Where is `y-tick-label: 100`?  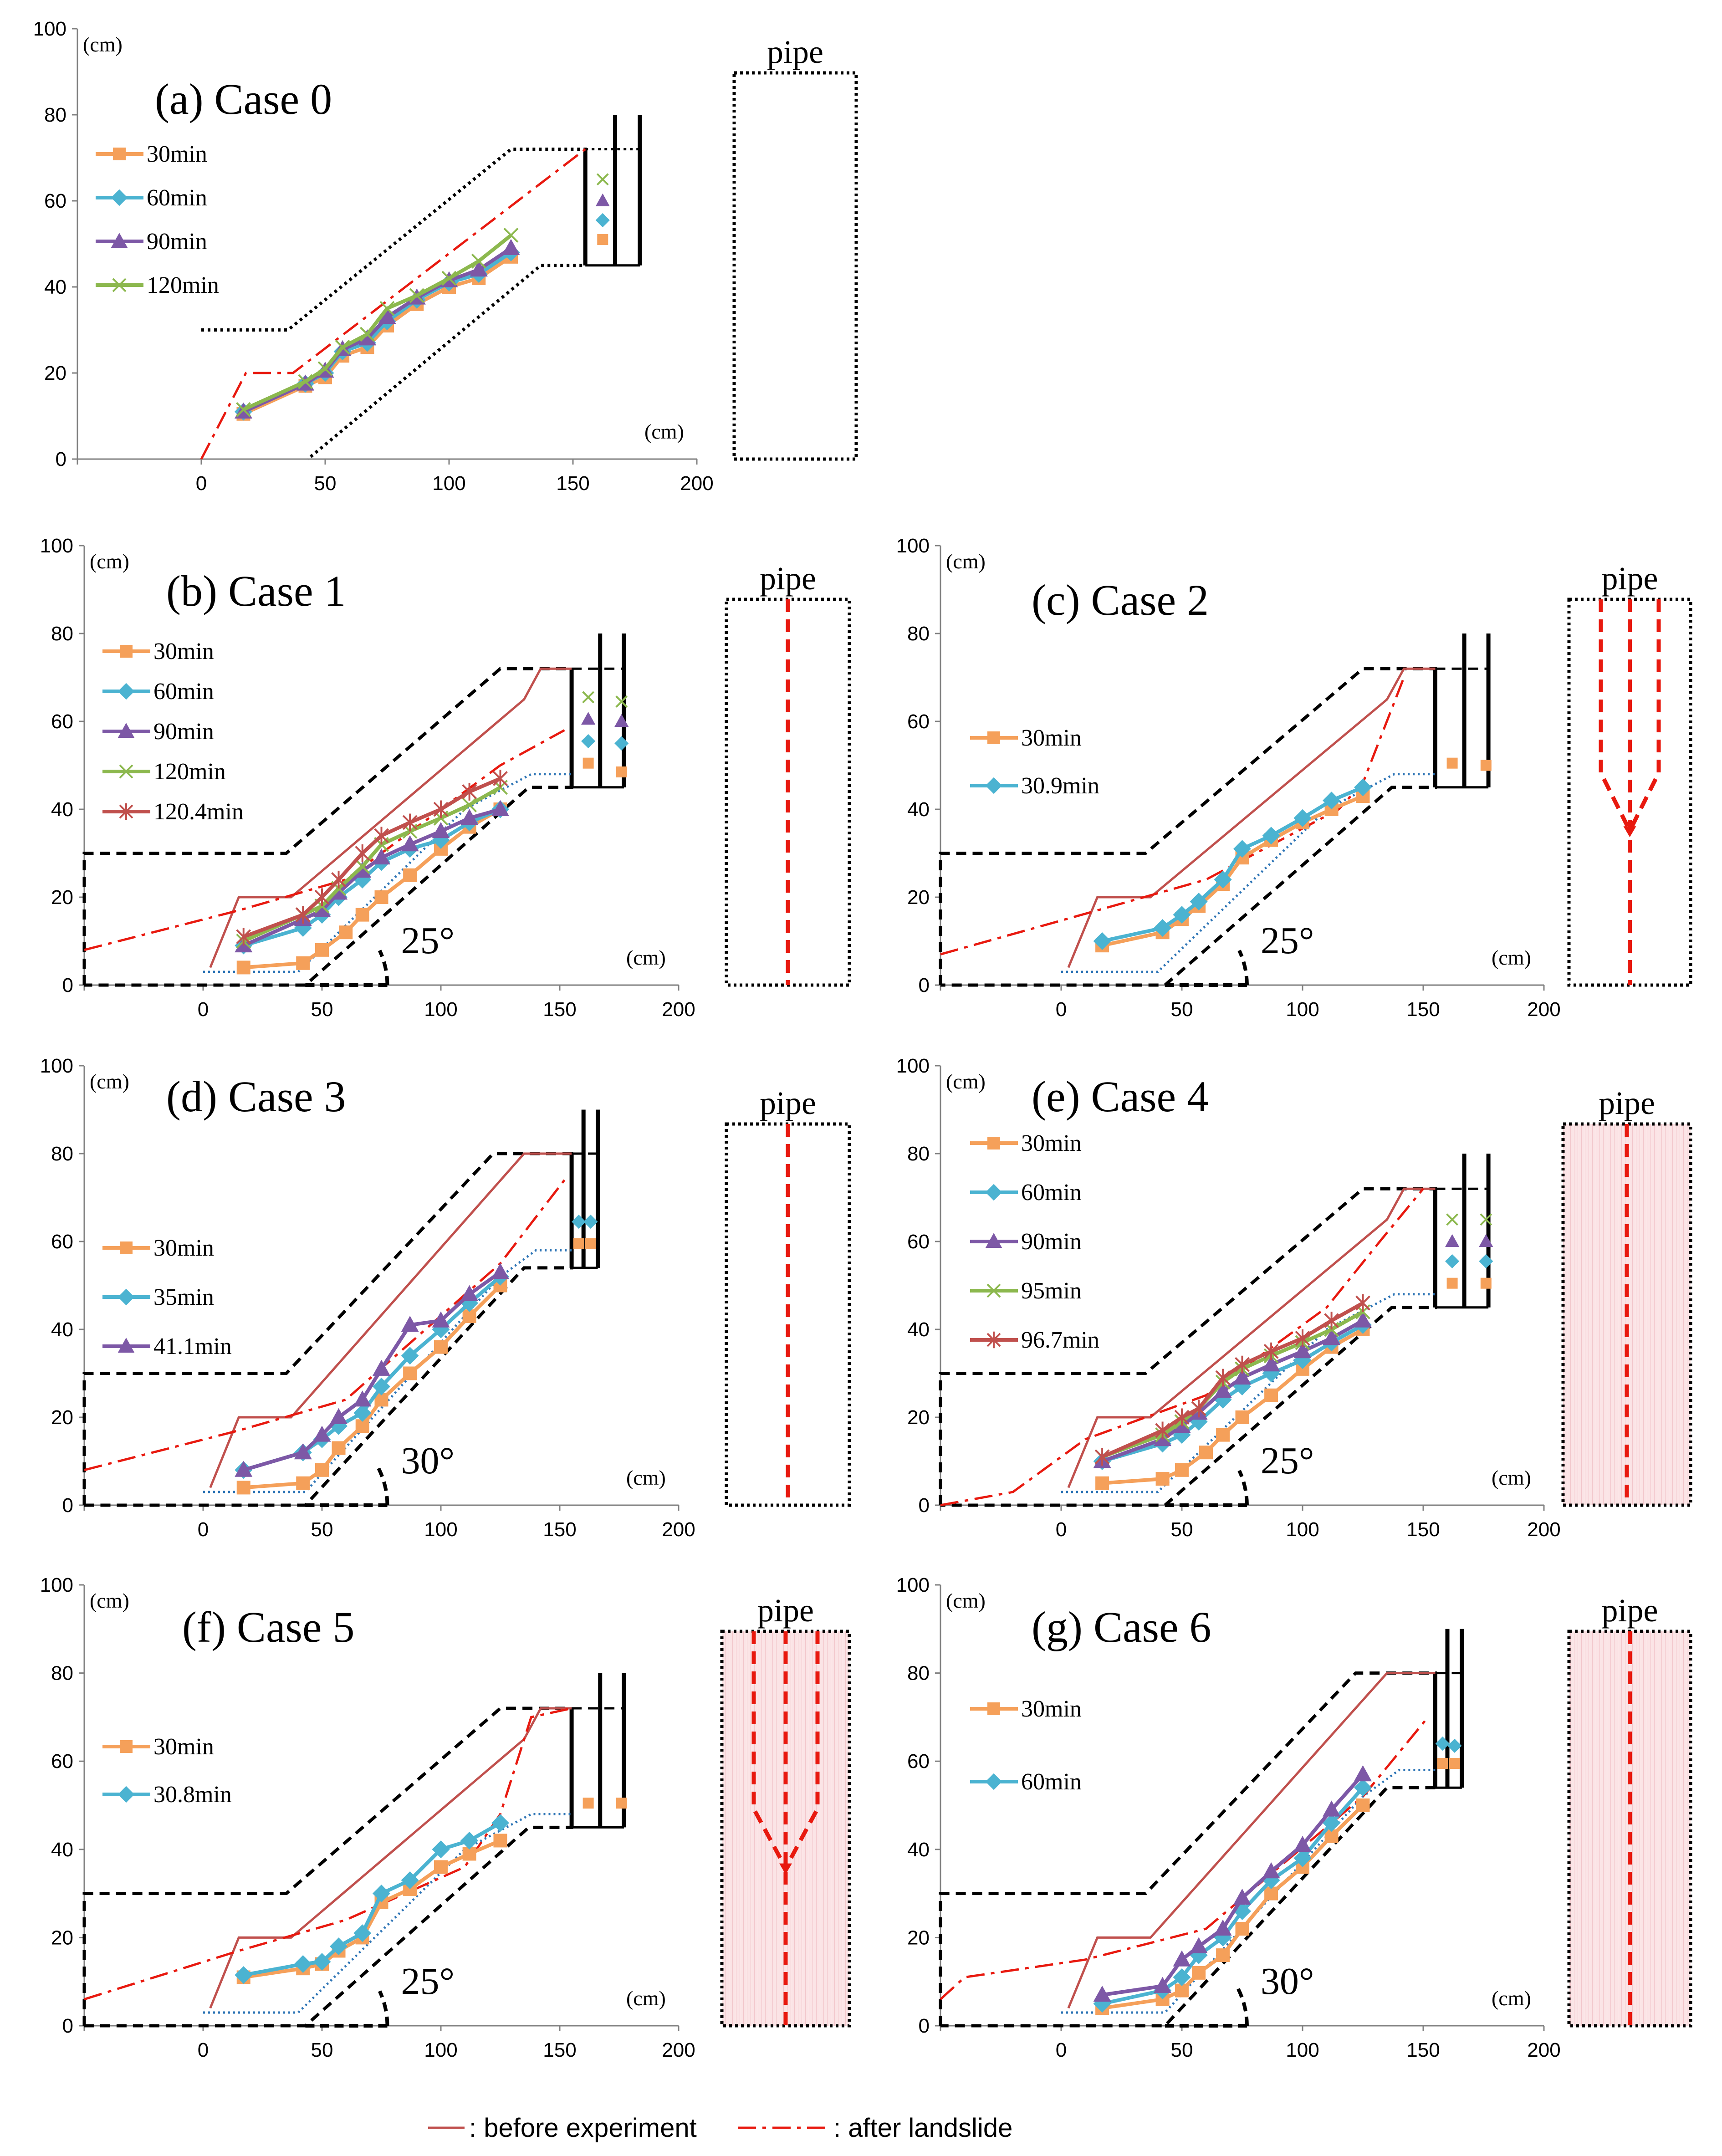 y-tick-label: 100 is located at coordinates (56, 1585).